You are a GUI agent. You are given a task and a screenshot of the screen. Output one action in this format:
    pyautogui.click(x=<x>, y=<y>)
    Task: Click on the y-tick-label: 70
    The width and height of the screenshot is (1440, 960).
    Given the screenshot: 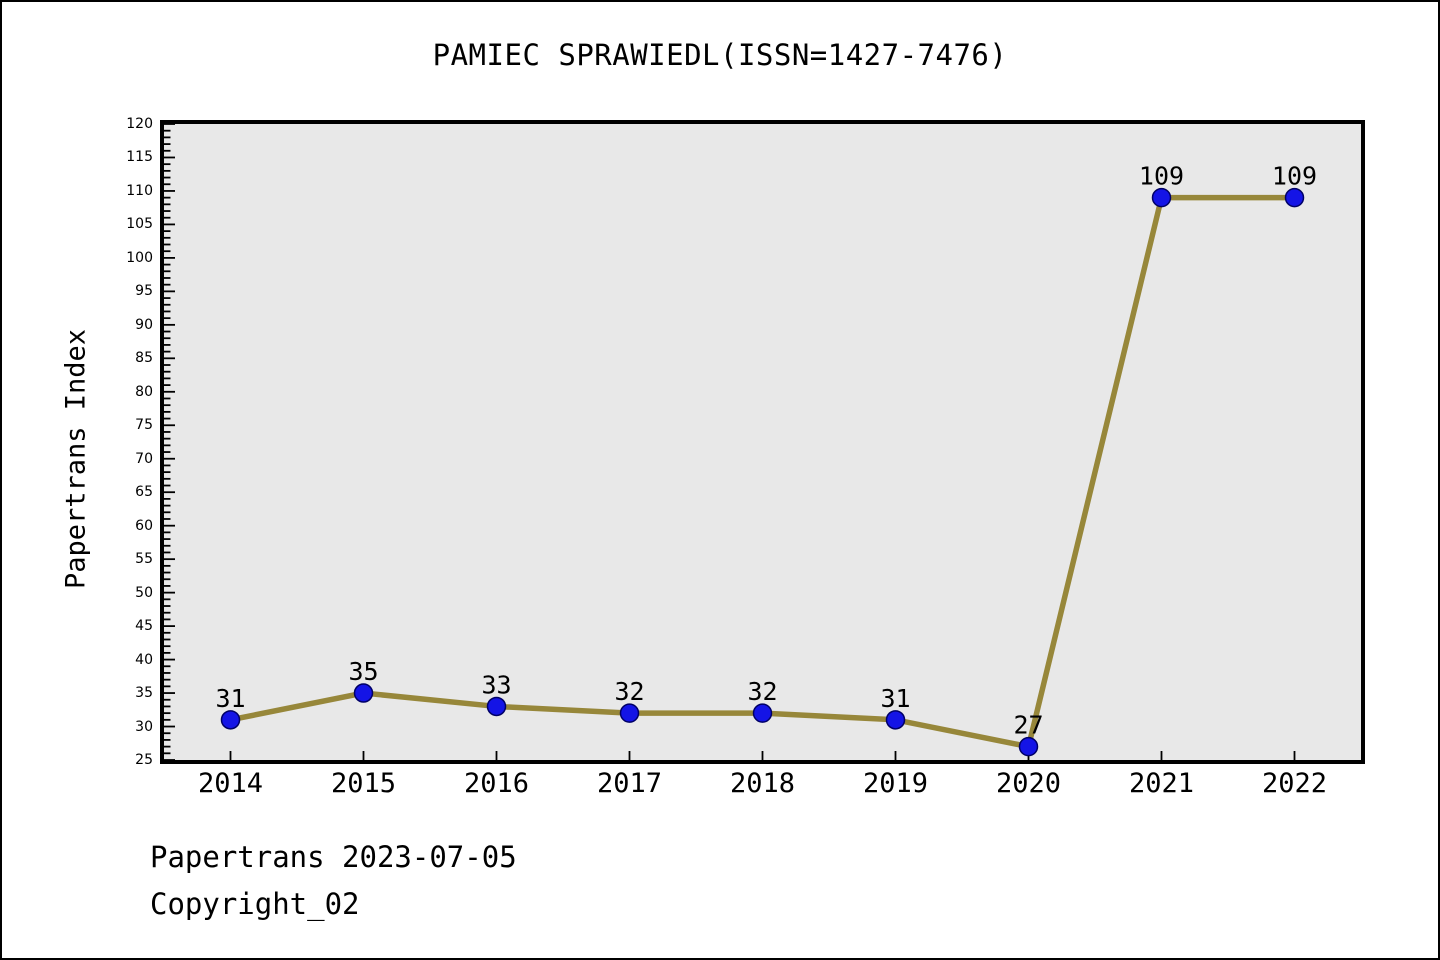 What is the action you would take?
    pyautogui.click(x=144, y=458)
    